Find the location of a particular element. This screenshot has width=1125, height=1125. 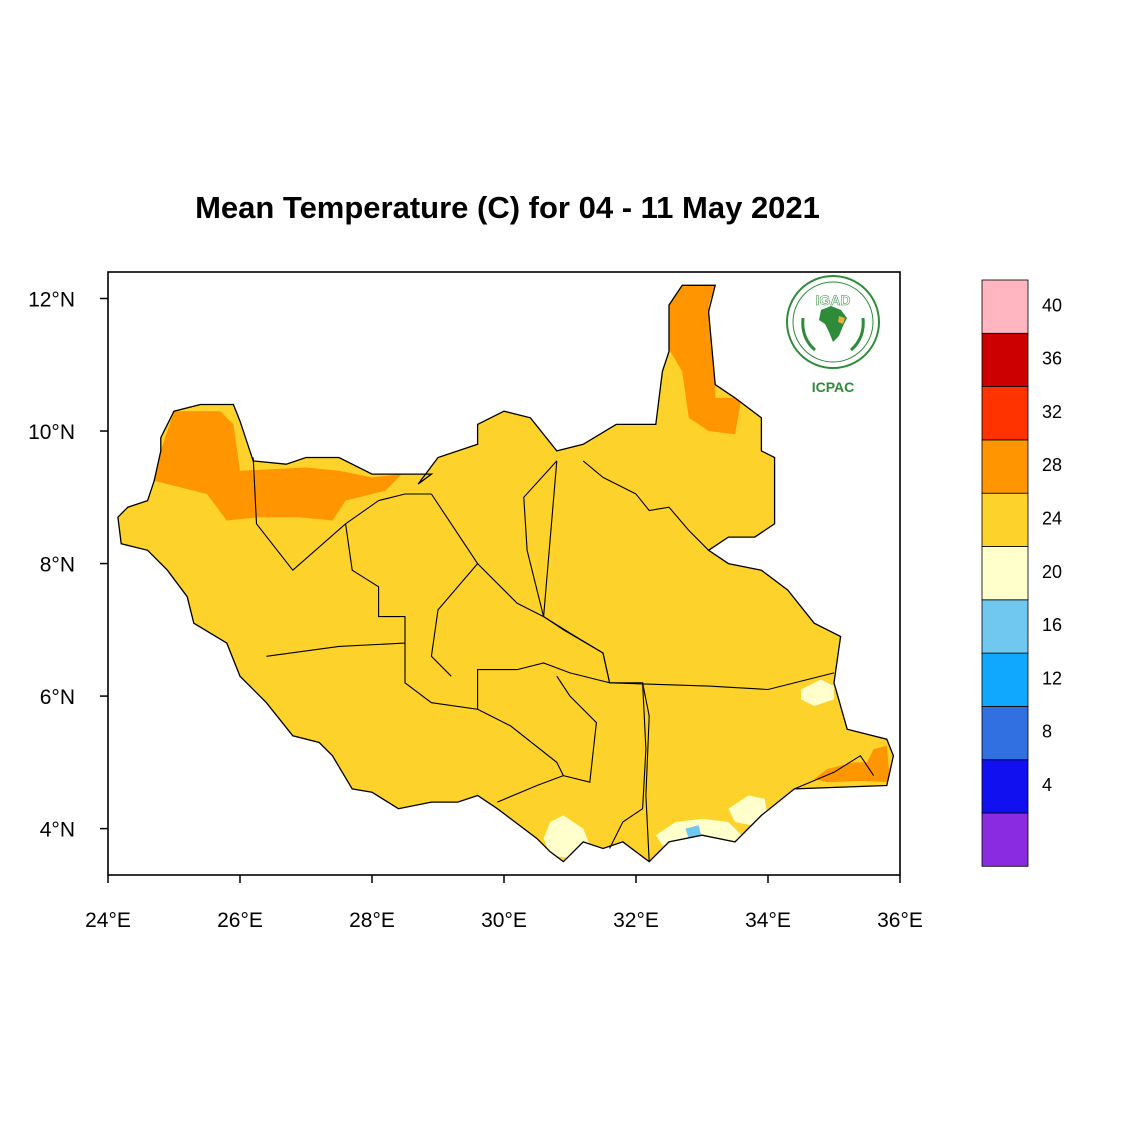

africa-map-icon is located at coordinates (833, 324).